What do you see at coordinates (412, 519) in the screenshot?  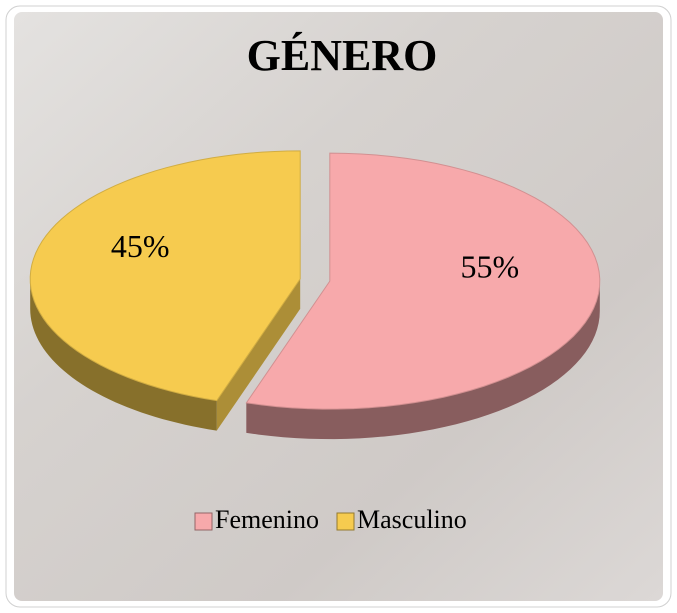 I see `legend-label: Masculino` at bounding box center [412, 519].